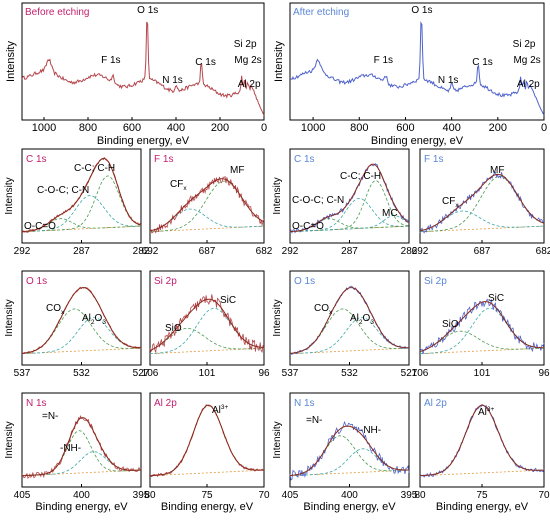 The height and width of the screenshot is (526, 550). What do you see at coordinates (362, 319) in the screenshot?
I see `after-o1s-component-label-1: Al2O3` at bounding box center [362, 319].